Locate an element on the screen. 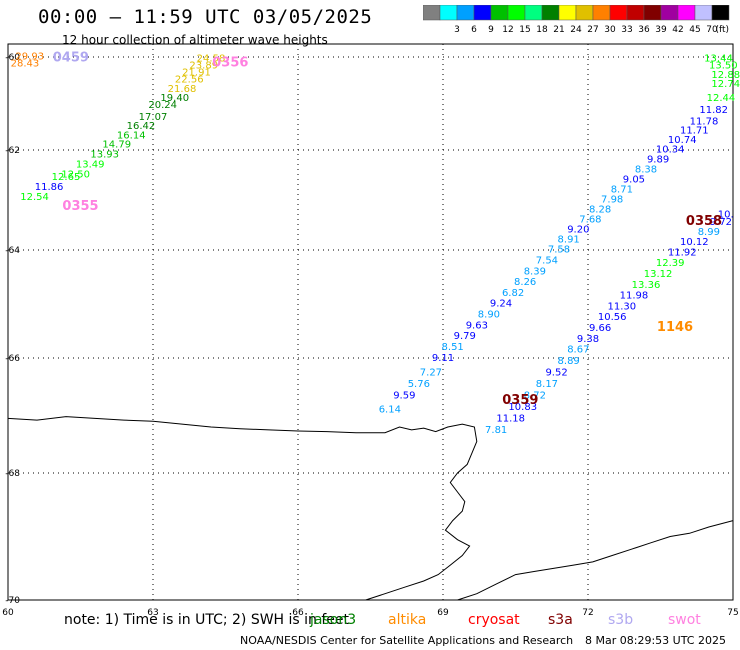 This screenshot has width=740, height=650. wave-height-label: 9.11 is located at coordinates (443, 358).